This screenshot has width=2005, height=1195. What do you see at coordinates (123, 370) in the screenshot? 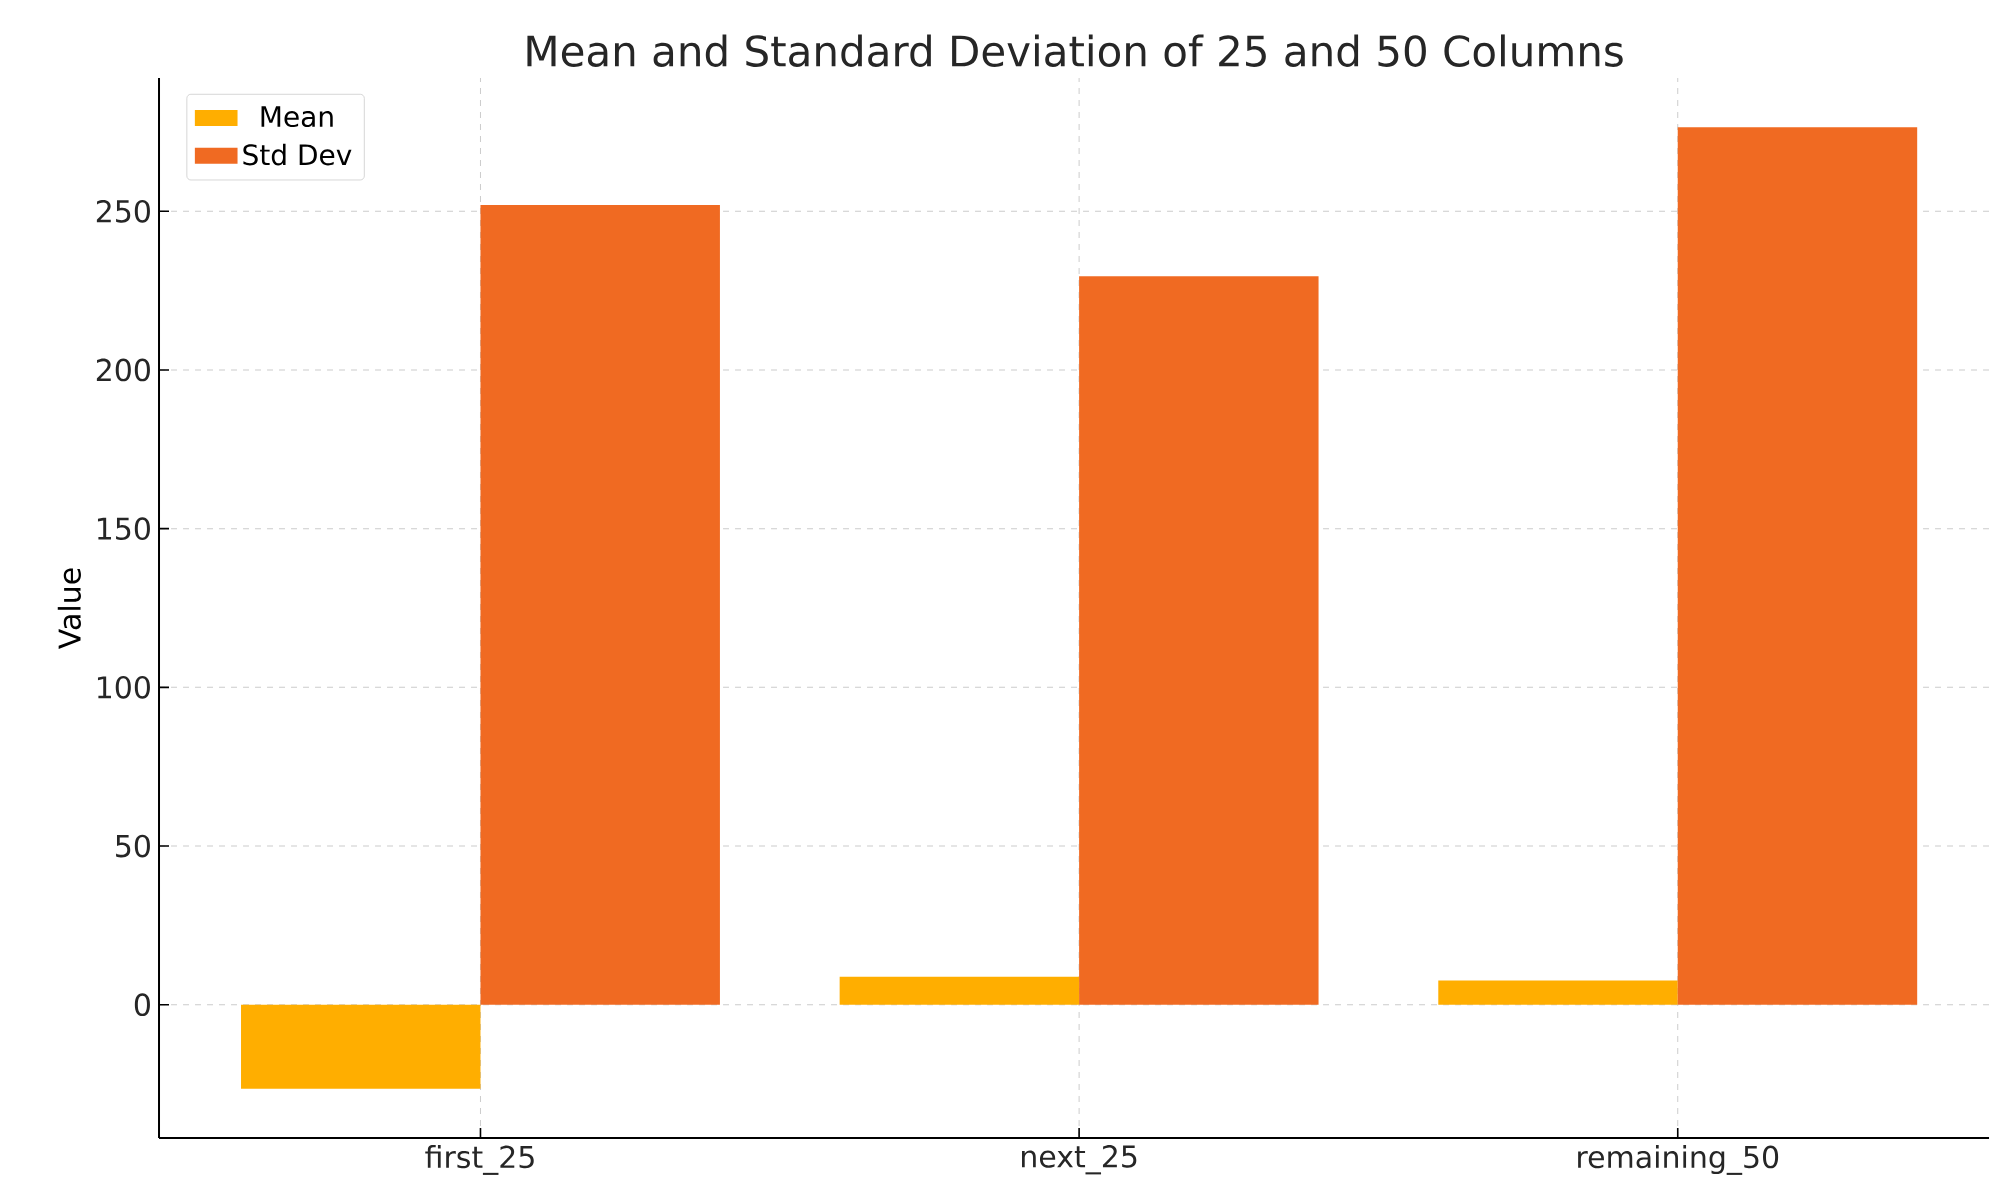
I see `y-tick-label: 200` at bounding box center [123, 370].